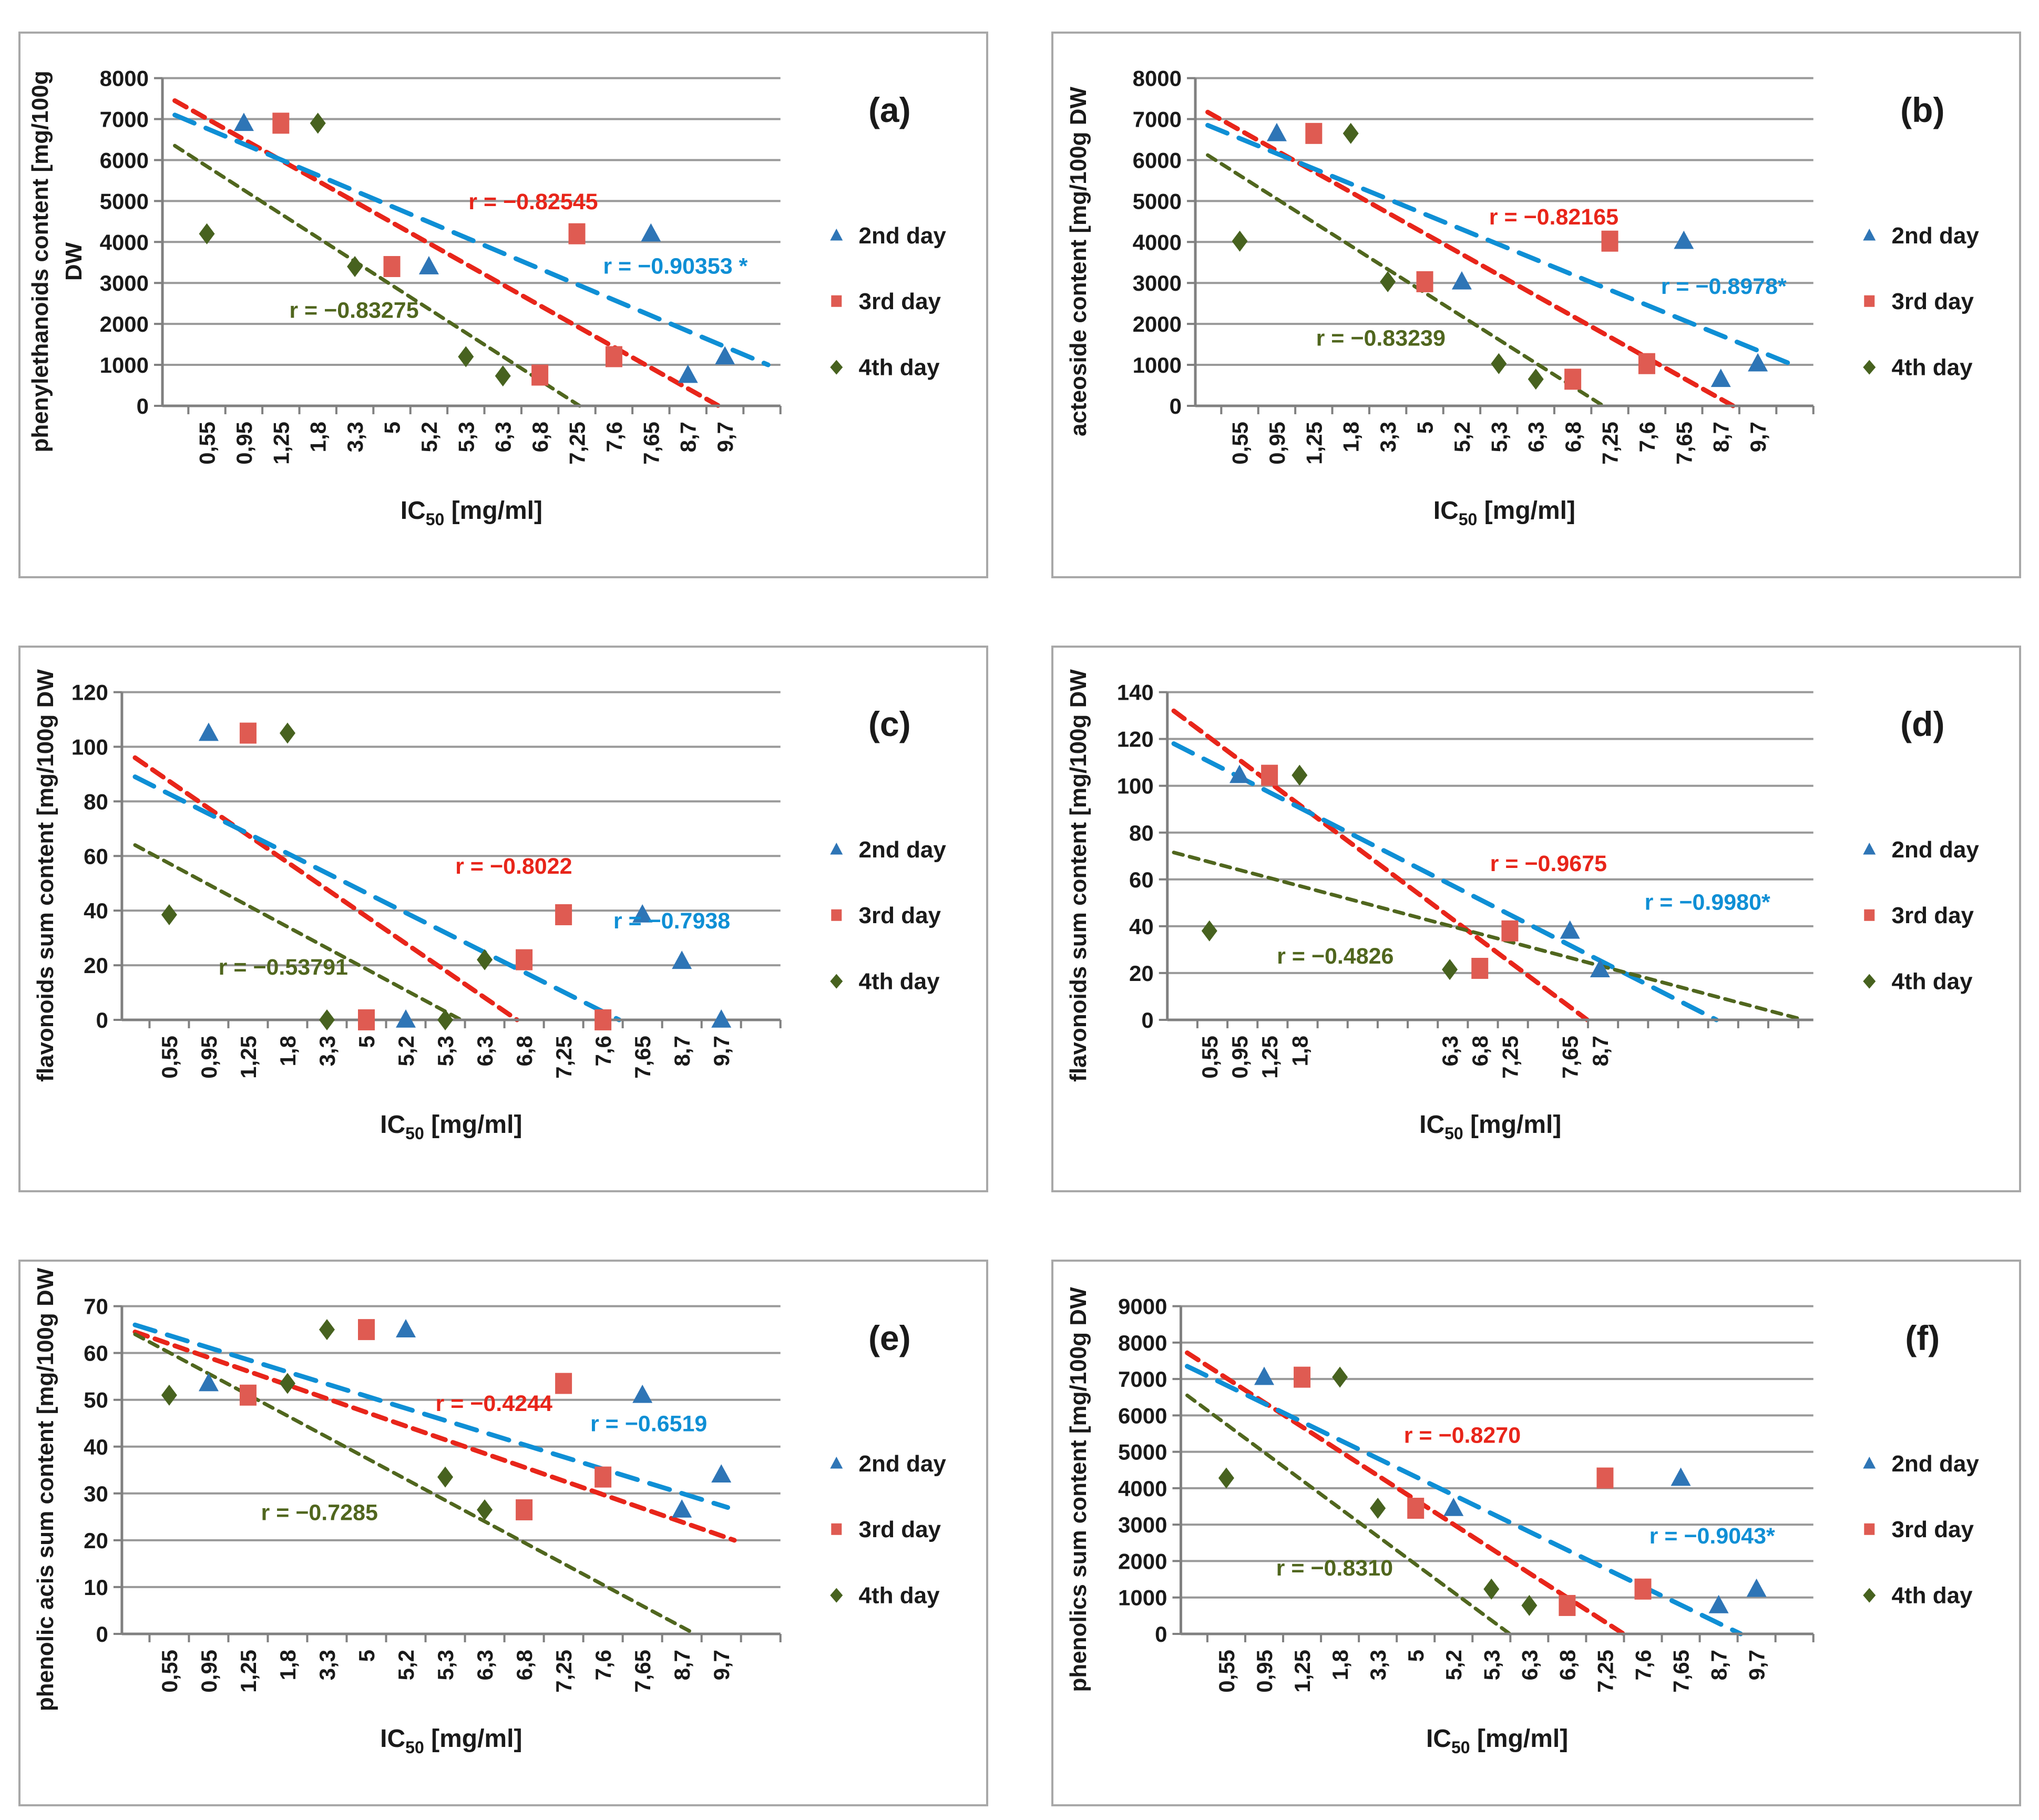  What do you see at coordinates (642, 1671) in the screenshot?
I see `x-tick-label: 7,65` at bounding box center [642, 1671].